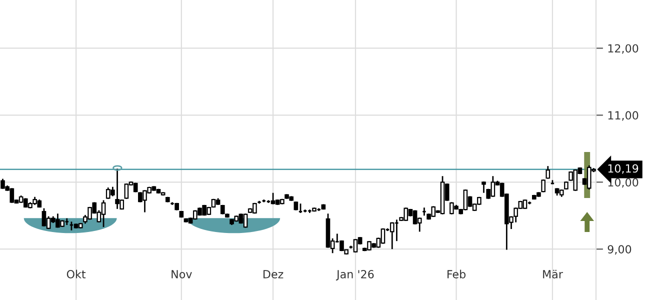 The width and height of the screenshot is (650, 300). I want to click on x-tick-label: Nov, so click(182, 274).